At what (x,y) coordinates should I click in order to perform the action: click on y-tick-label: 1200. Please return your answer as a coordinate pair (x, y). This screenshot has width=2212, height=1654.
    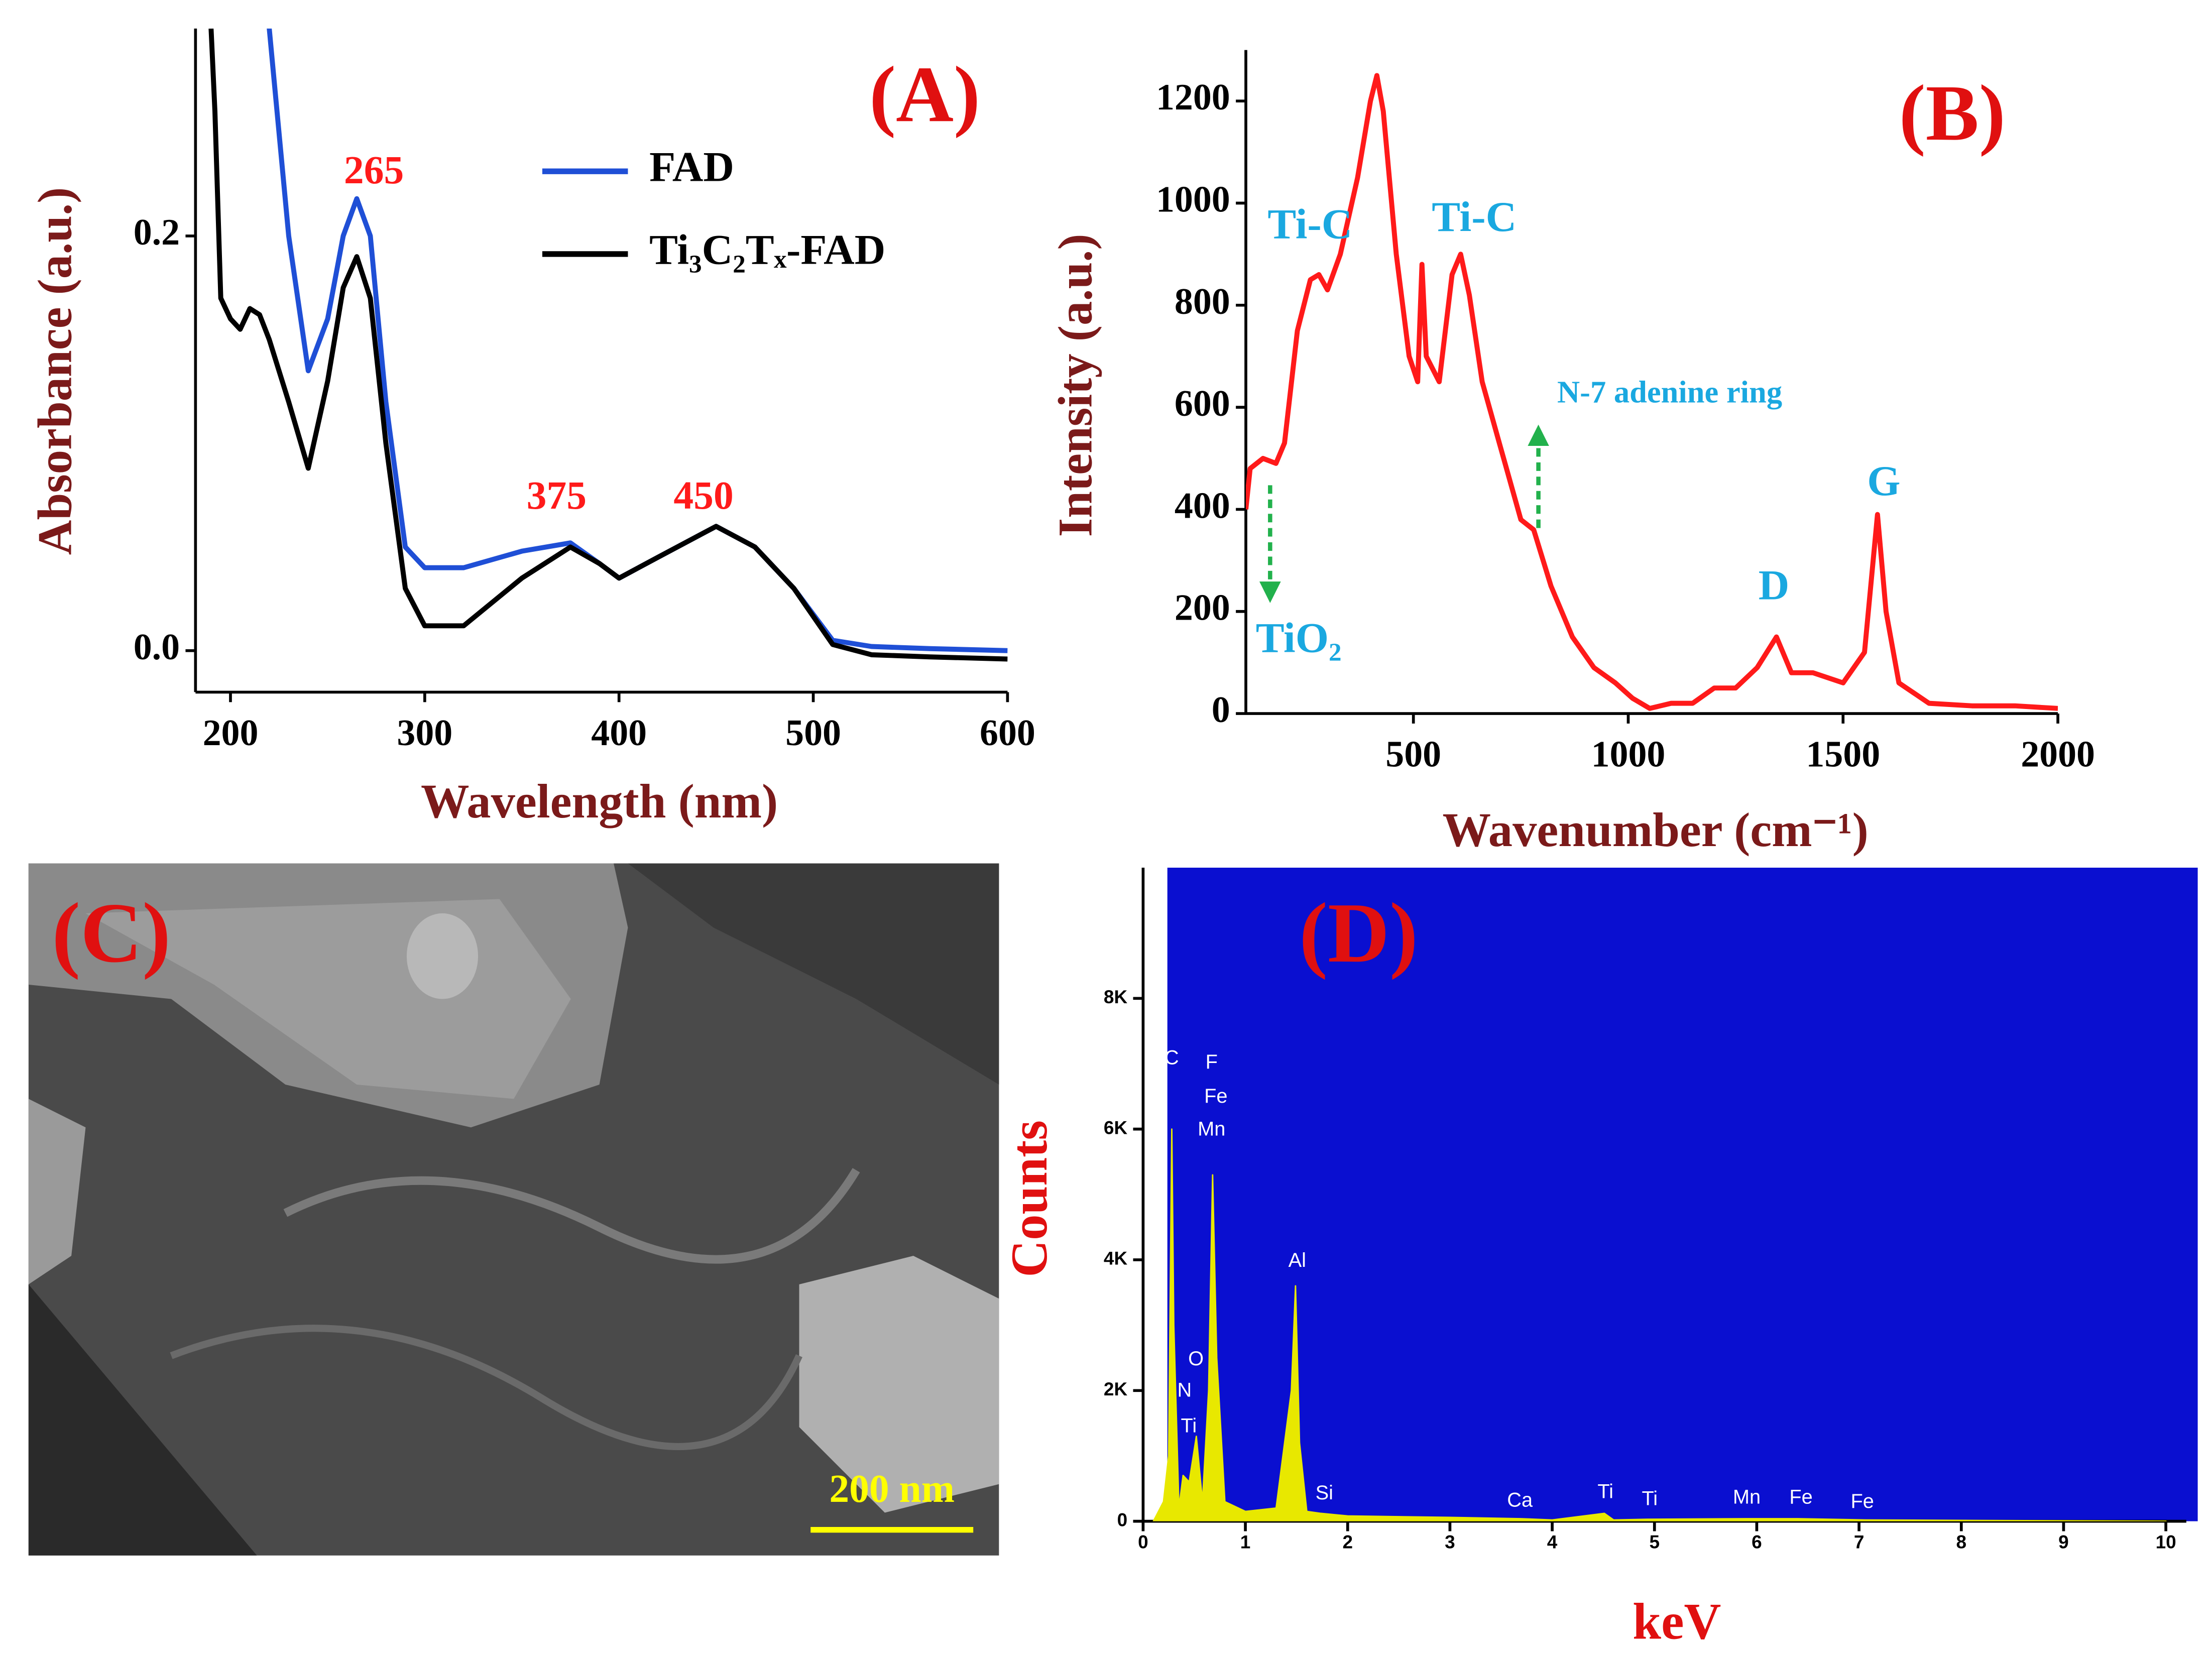
    Looking at the image, I should click on (1193, 96).